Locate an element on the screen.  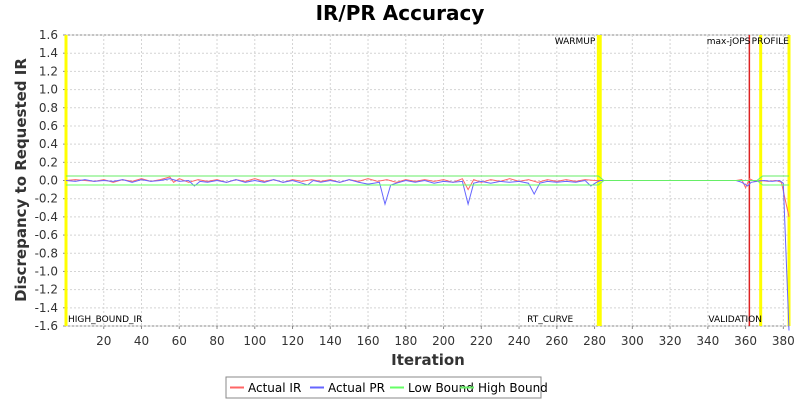
legend-box is located at coordinates (383, 387).